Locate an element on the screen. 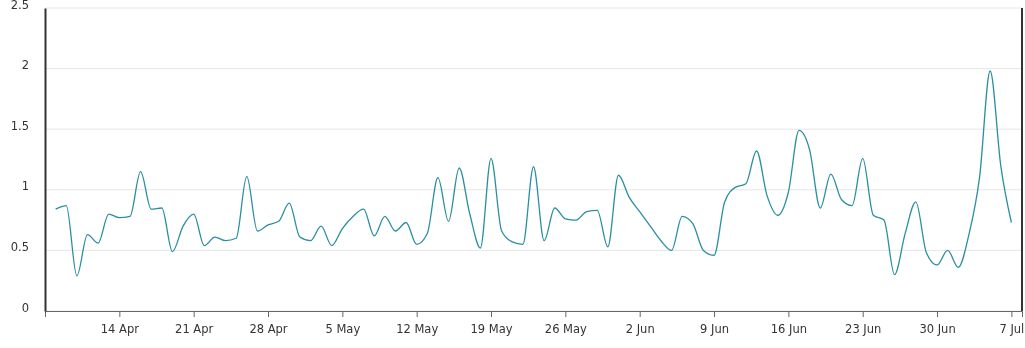  y-tick-label: 2 is located at coordinates (25, 65).